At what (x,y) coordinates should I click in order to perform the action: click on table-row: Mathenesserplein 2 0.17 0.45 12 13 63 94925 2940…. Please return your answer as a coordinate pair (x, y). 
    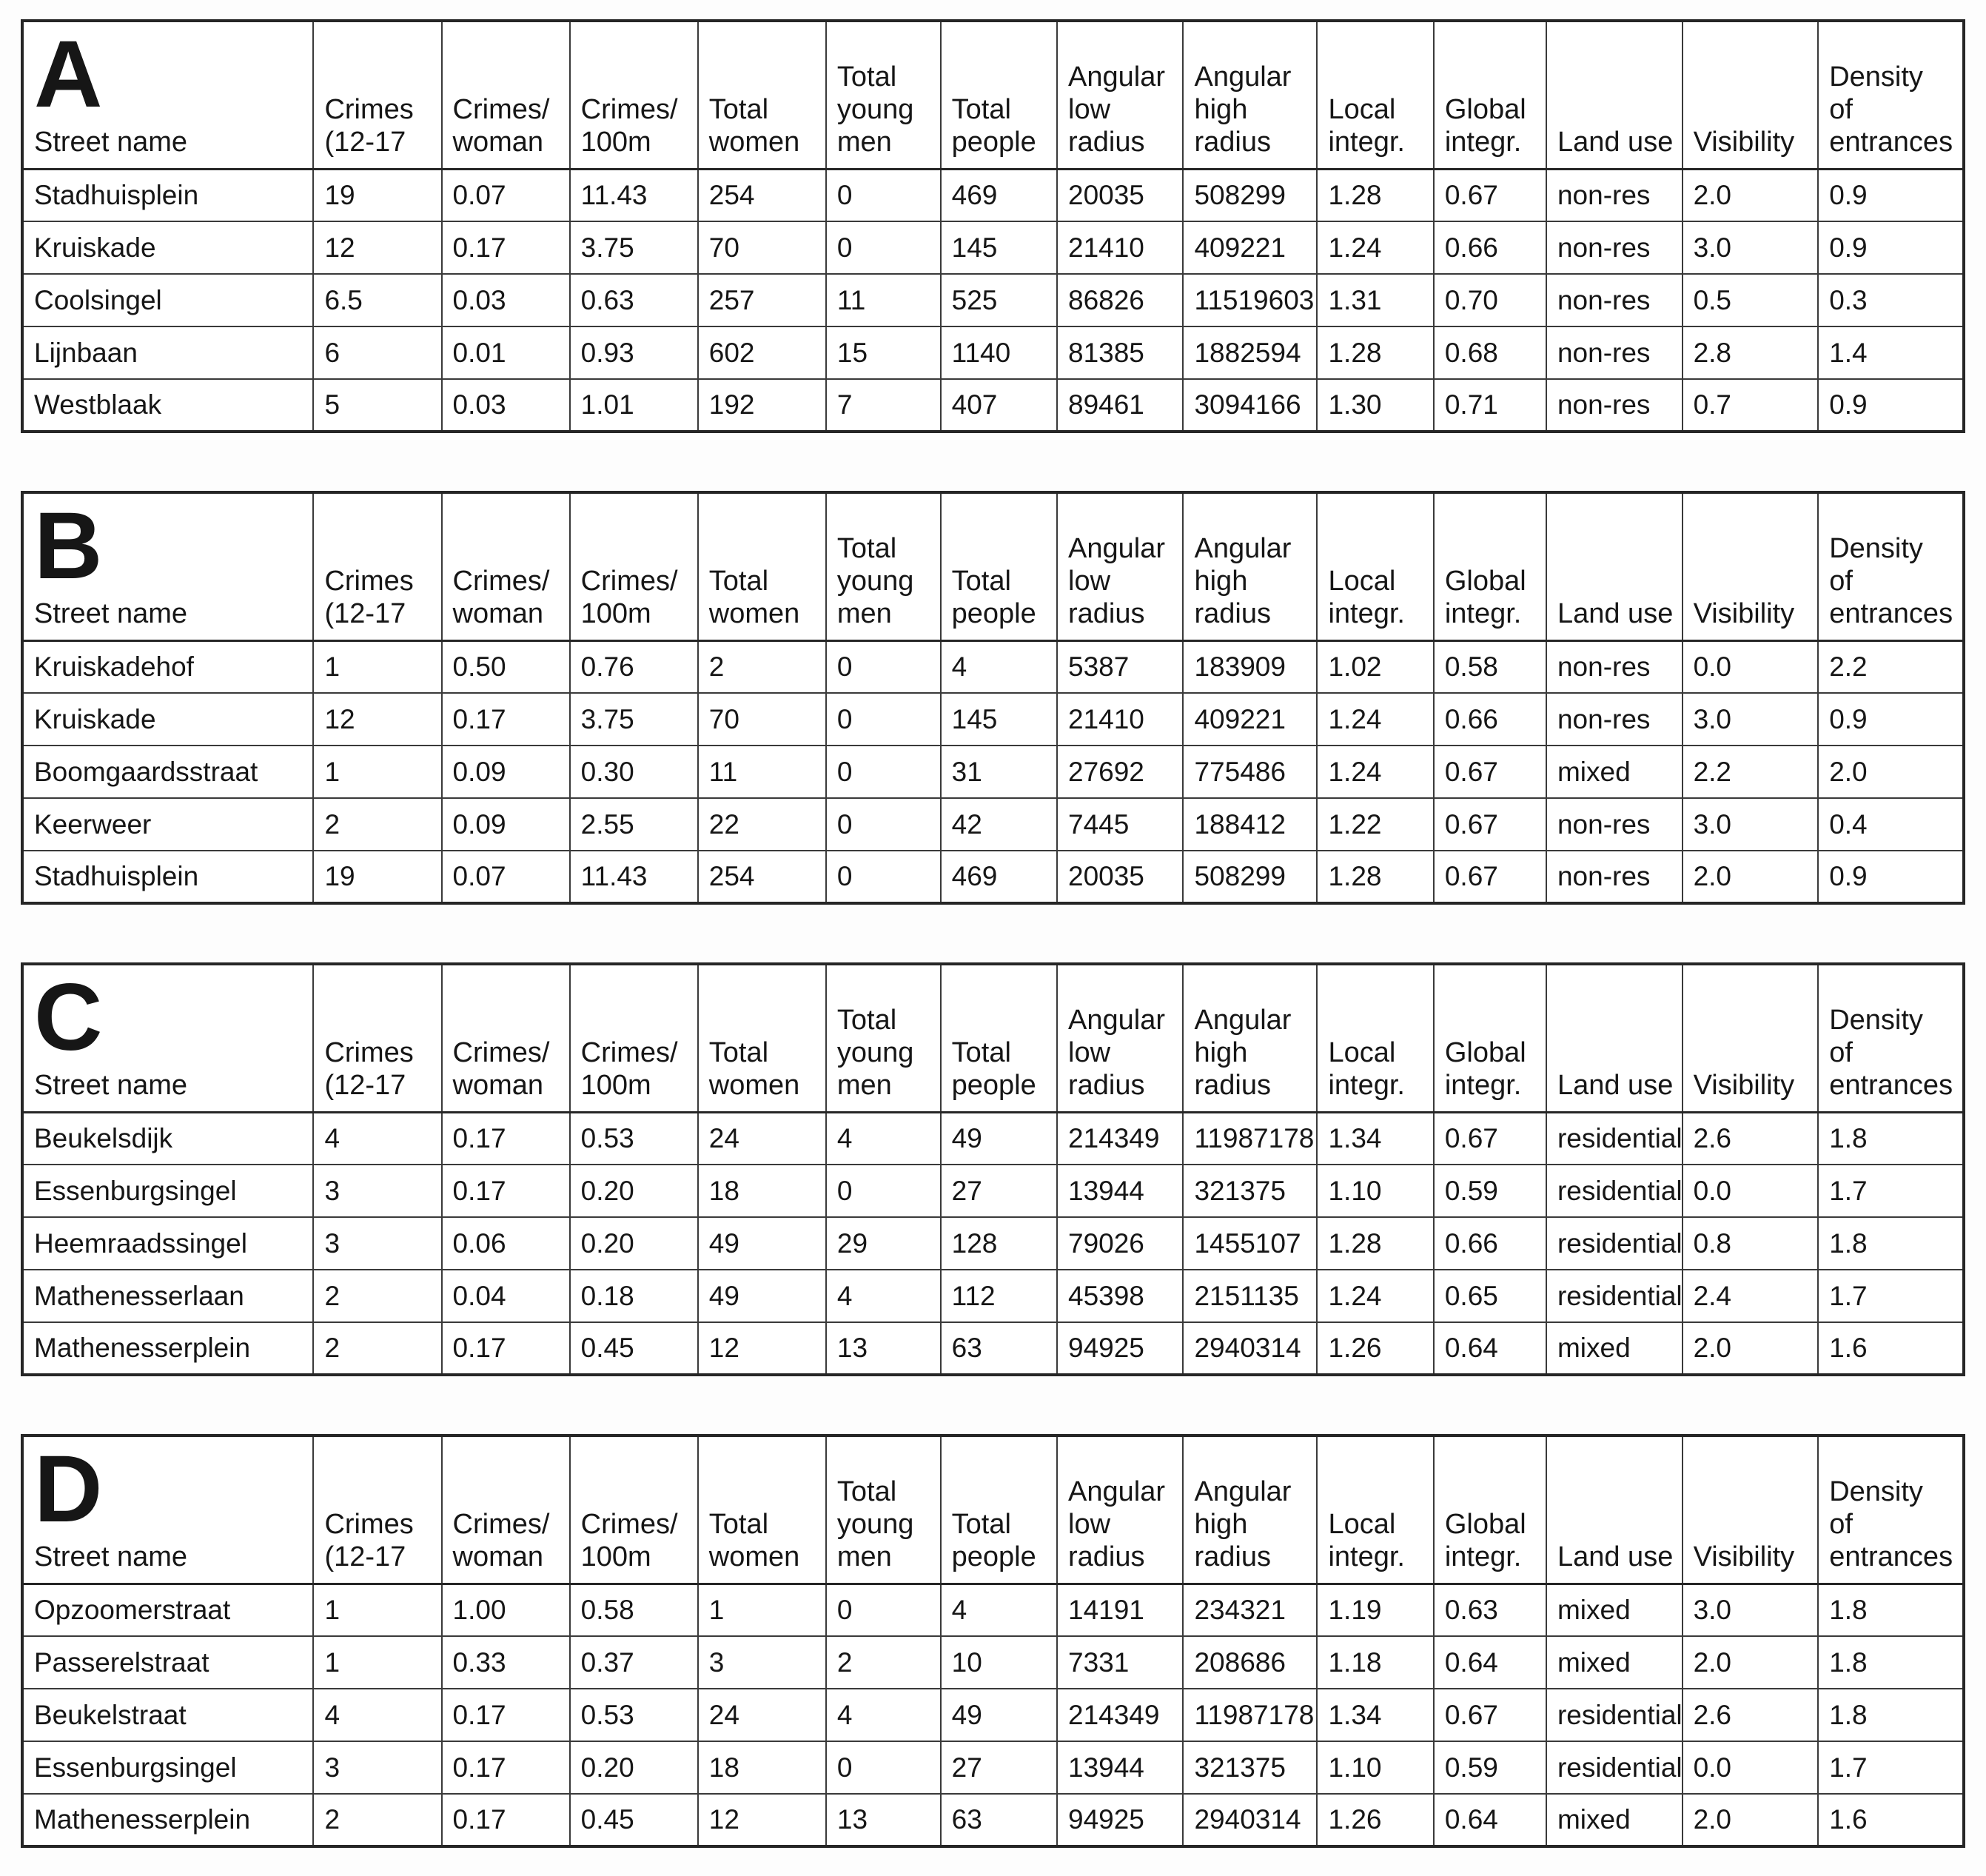
    Looking at the image, I should click on (993, 1348).